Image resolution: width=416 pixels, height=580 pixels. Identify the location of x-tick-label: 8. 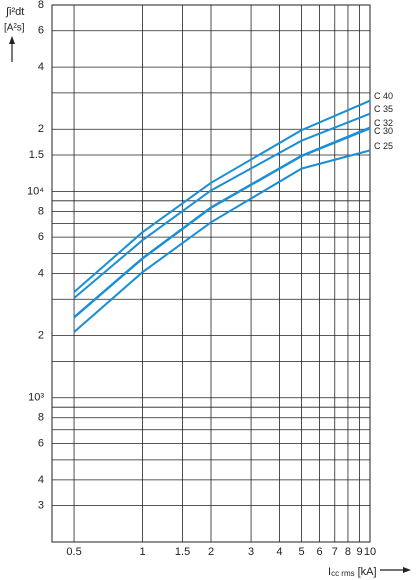
(348, 552).